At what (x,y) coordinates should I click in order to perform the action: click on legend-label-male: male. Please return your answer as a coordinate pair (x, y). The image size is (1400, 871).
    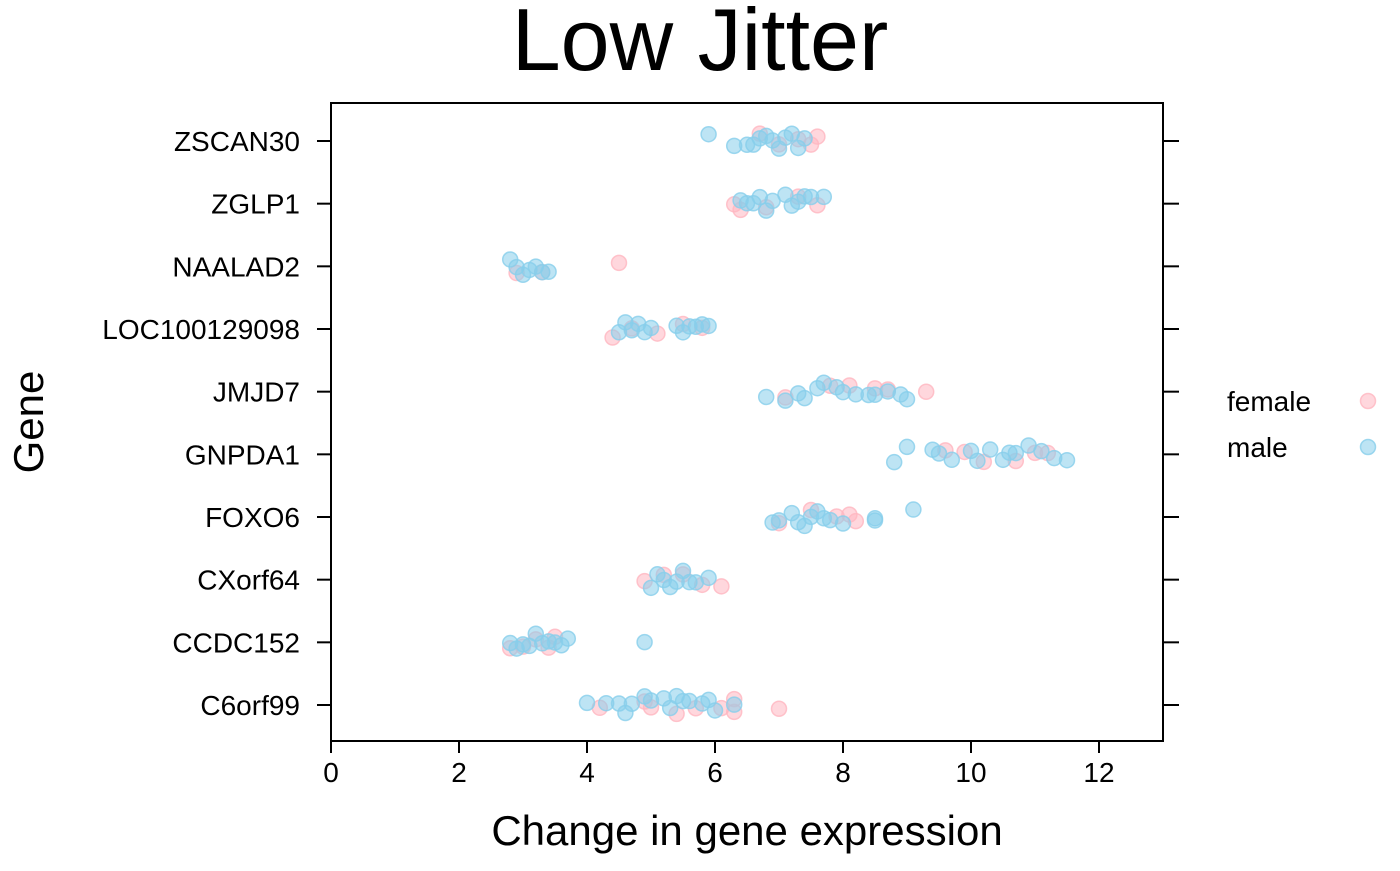
    Looking at the image, I should click on (1257, 447).